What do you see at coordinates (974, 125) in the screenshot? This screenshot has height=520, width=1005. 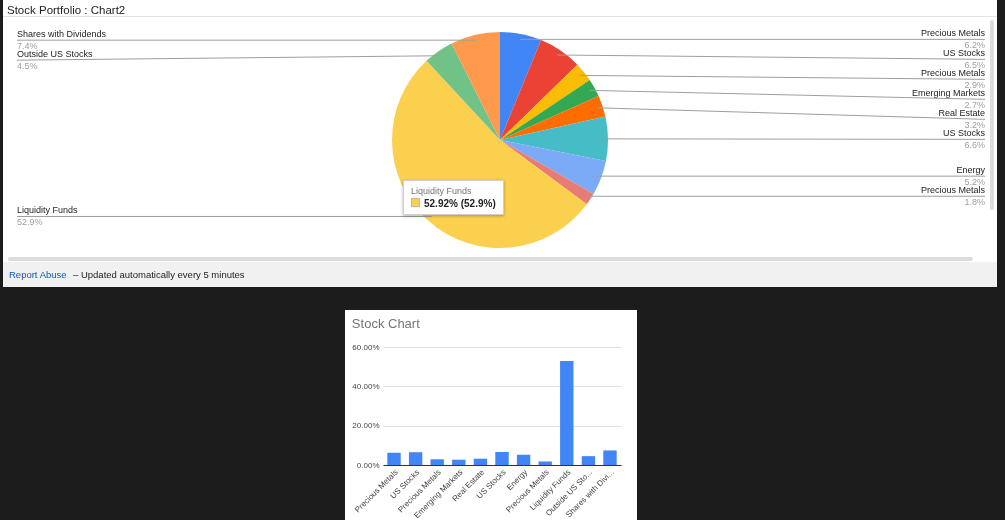 I see `data-label: 3.2%` at bounding box center [974, 125].